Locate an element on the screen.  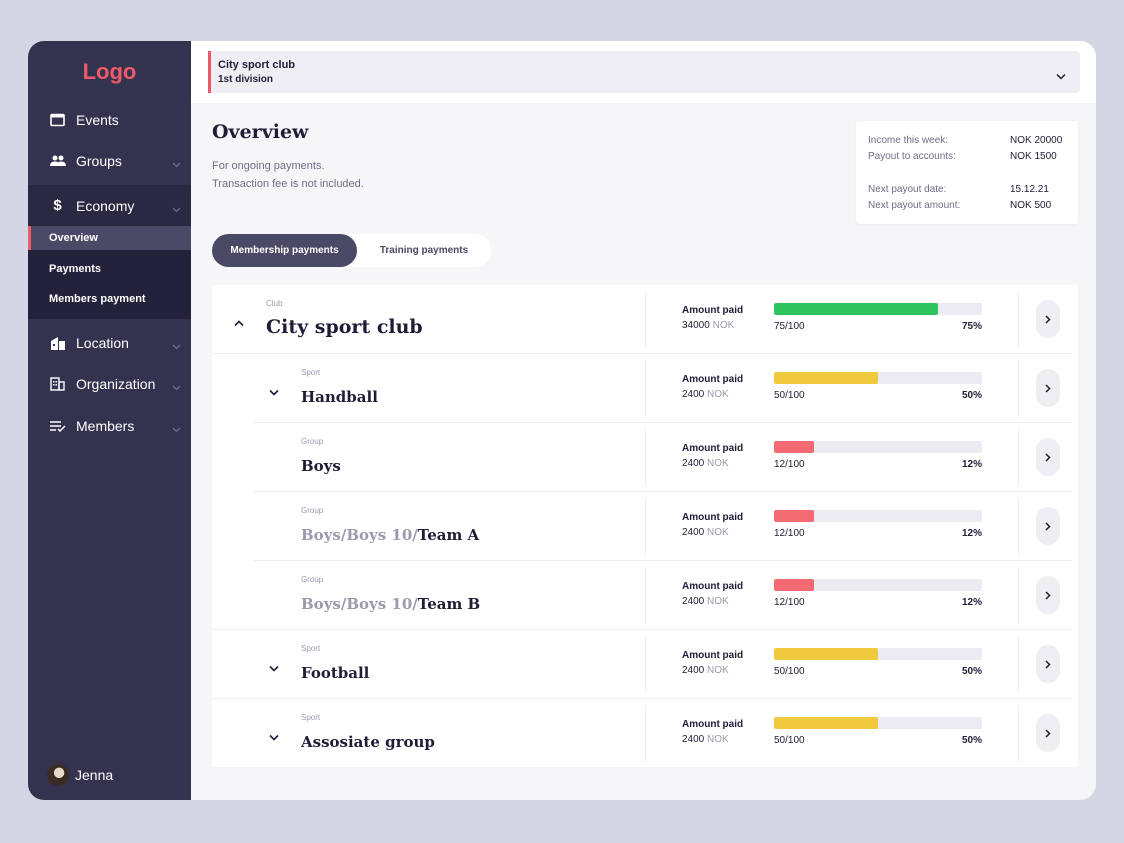
nav-economy: $ Economy is located at coordinates (109, 205).